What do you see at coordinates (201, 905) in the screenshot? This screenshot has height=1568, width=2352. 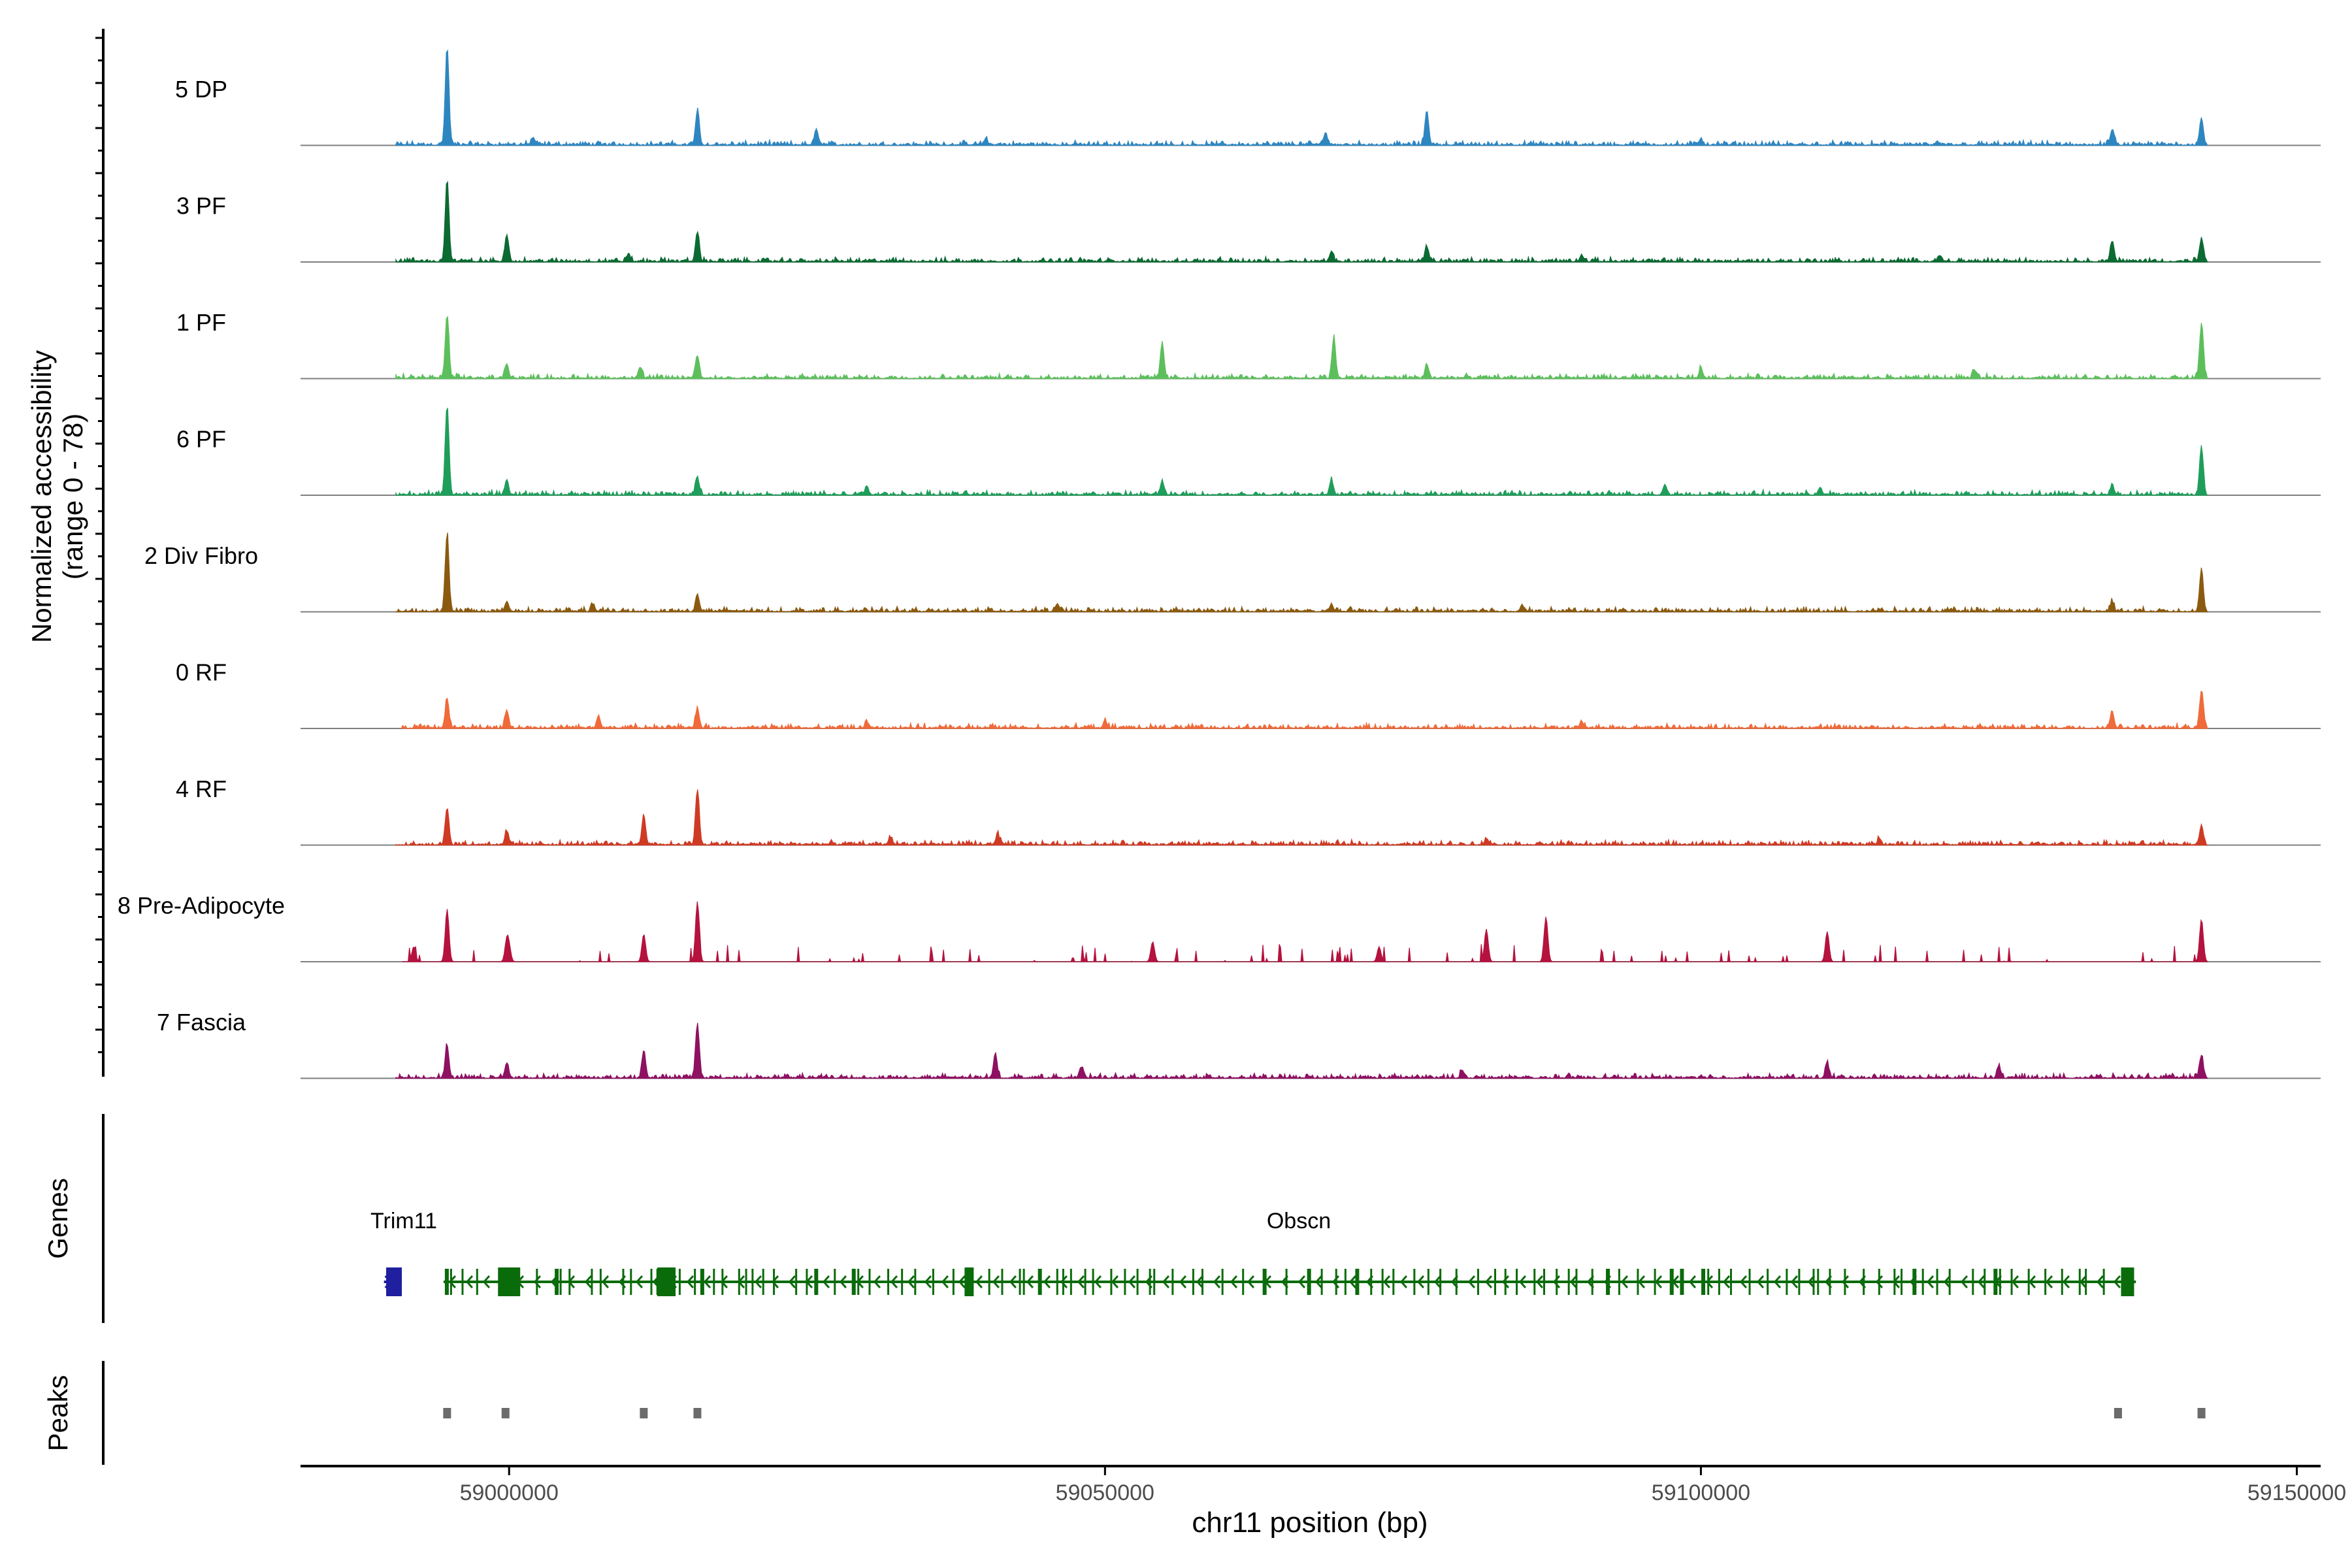 I see `track-label: 8 Pre-Adipocyte` at bounding box center [201, 905].